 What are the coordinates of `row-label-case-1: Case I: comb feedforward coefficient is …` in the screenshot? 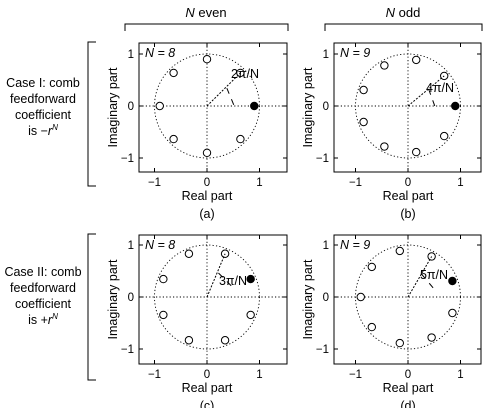 It's located at (51, 114).